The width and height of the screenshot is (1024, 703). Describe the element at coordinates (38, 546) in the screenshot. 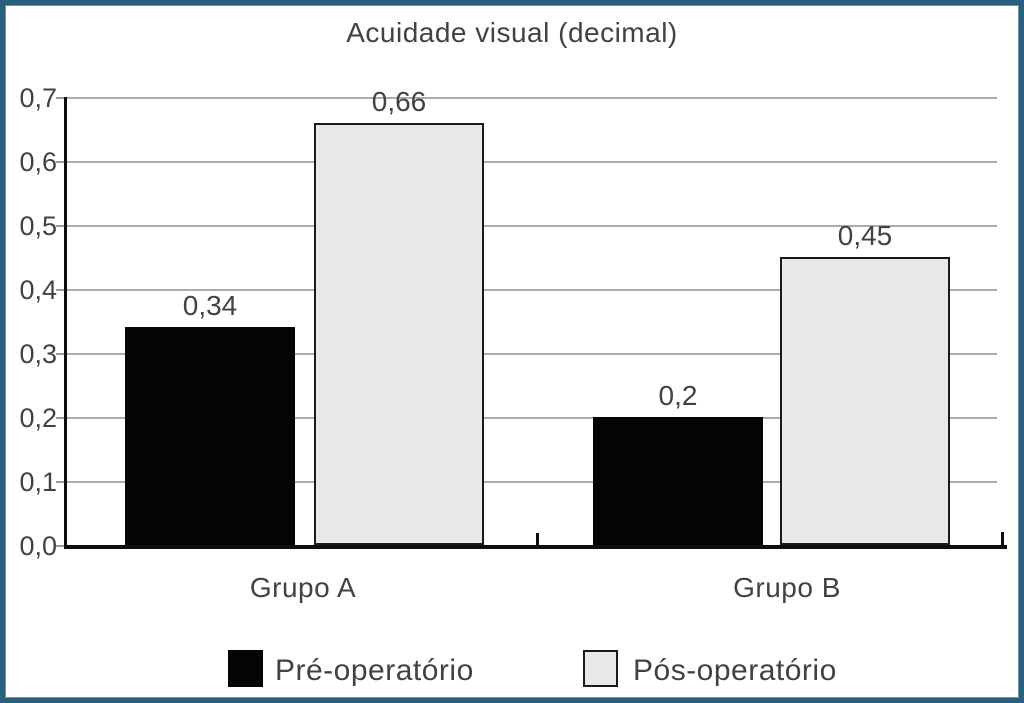

I see `y-tick-label: 0,0` at that location.